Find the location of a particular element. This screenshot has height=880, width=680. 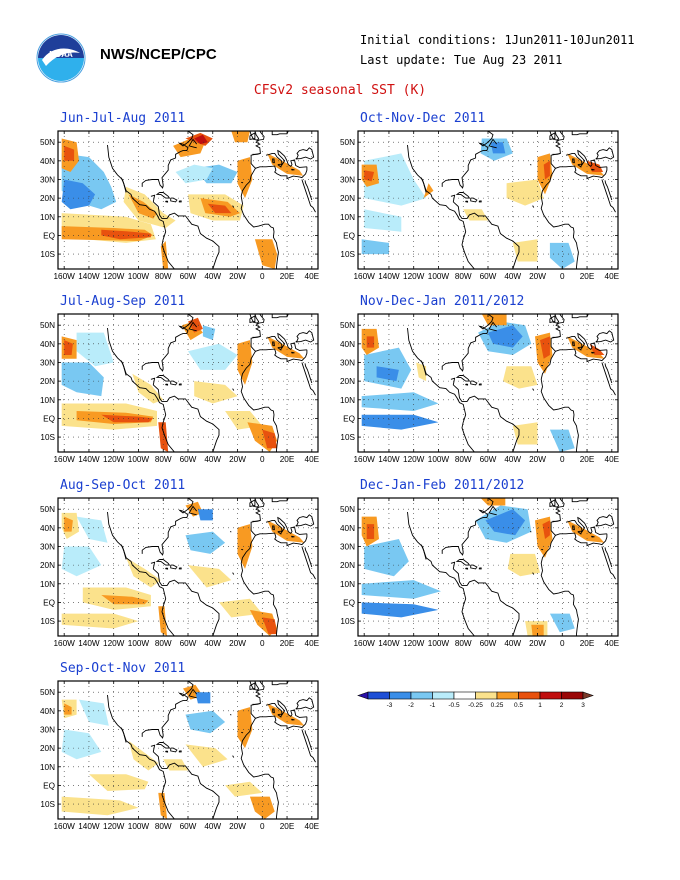

last-update: Last update: Tue Aug 23 2011 is located at coordinates (461, 60).